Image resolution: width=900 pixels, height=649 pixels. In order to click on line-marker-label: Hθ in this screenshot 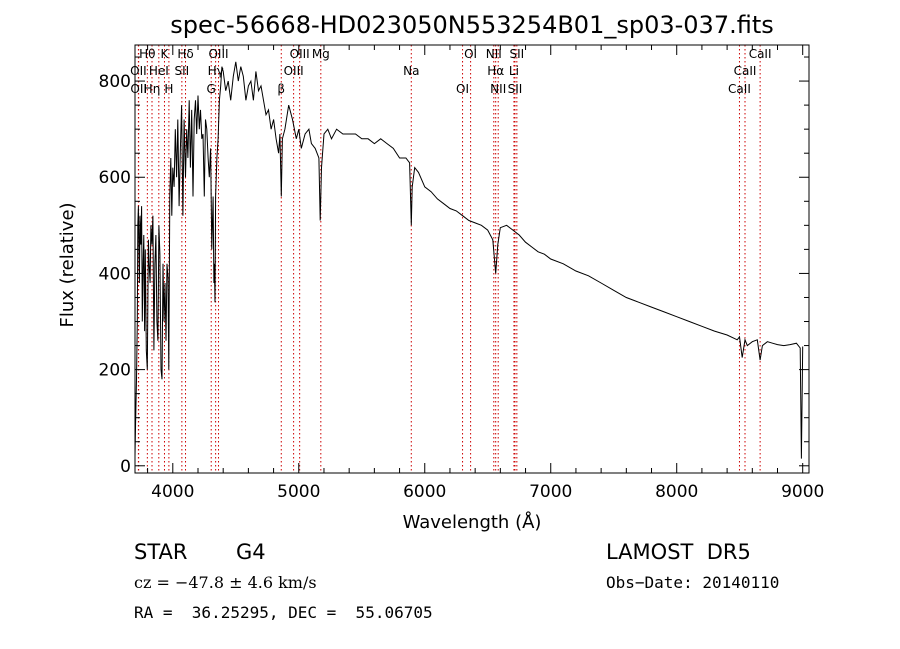, I will do `click(147, 54)`.